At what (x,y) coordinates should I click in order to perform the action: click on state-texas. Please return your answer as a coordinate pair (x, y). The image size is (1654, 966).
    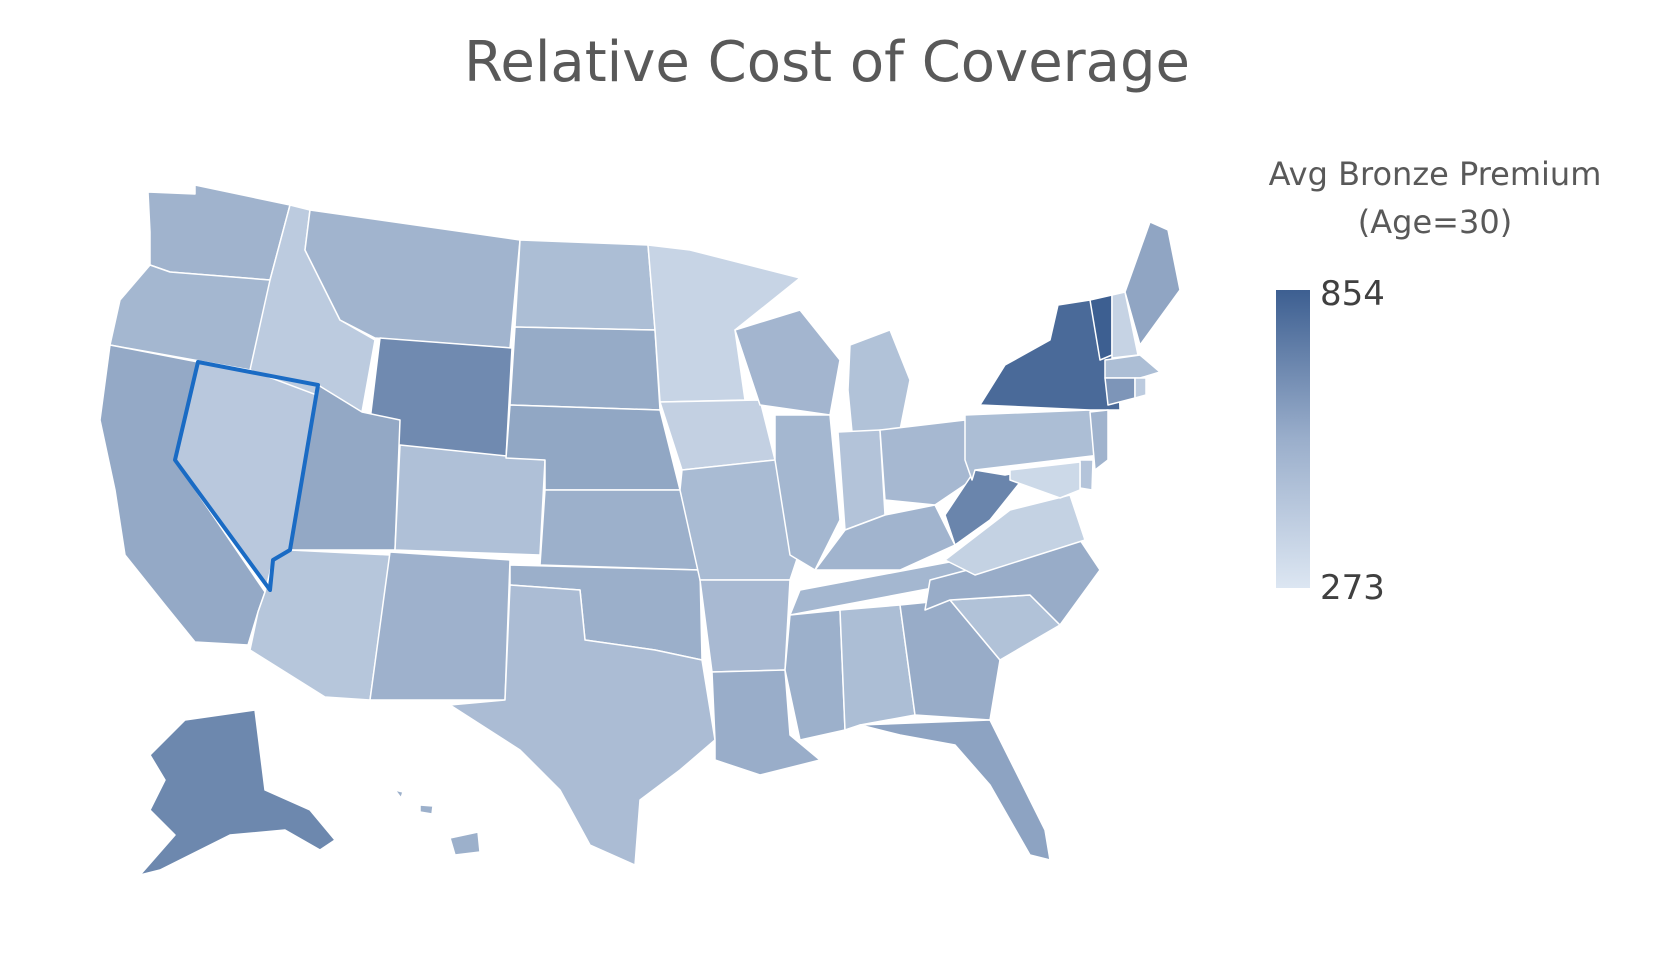
    Looking at the image, I should click on (582, 725).